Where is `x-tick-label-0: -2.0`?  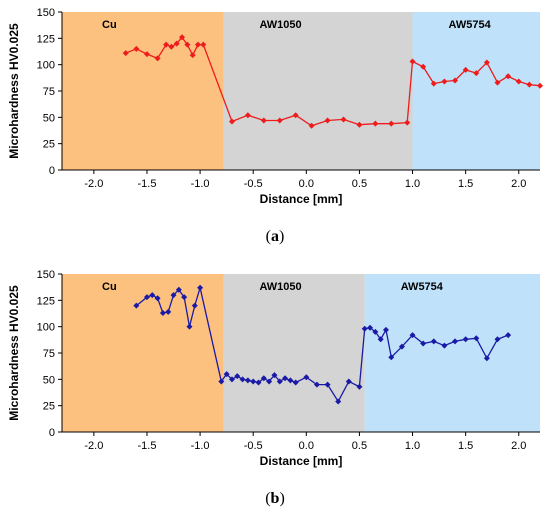 x-tick-label-0: -2.0 is located at coordinates (93, 446).